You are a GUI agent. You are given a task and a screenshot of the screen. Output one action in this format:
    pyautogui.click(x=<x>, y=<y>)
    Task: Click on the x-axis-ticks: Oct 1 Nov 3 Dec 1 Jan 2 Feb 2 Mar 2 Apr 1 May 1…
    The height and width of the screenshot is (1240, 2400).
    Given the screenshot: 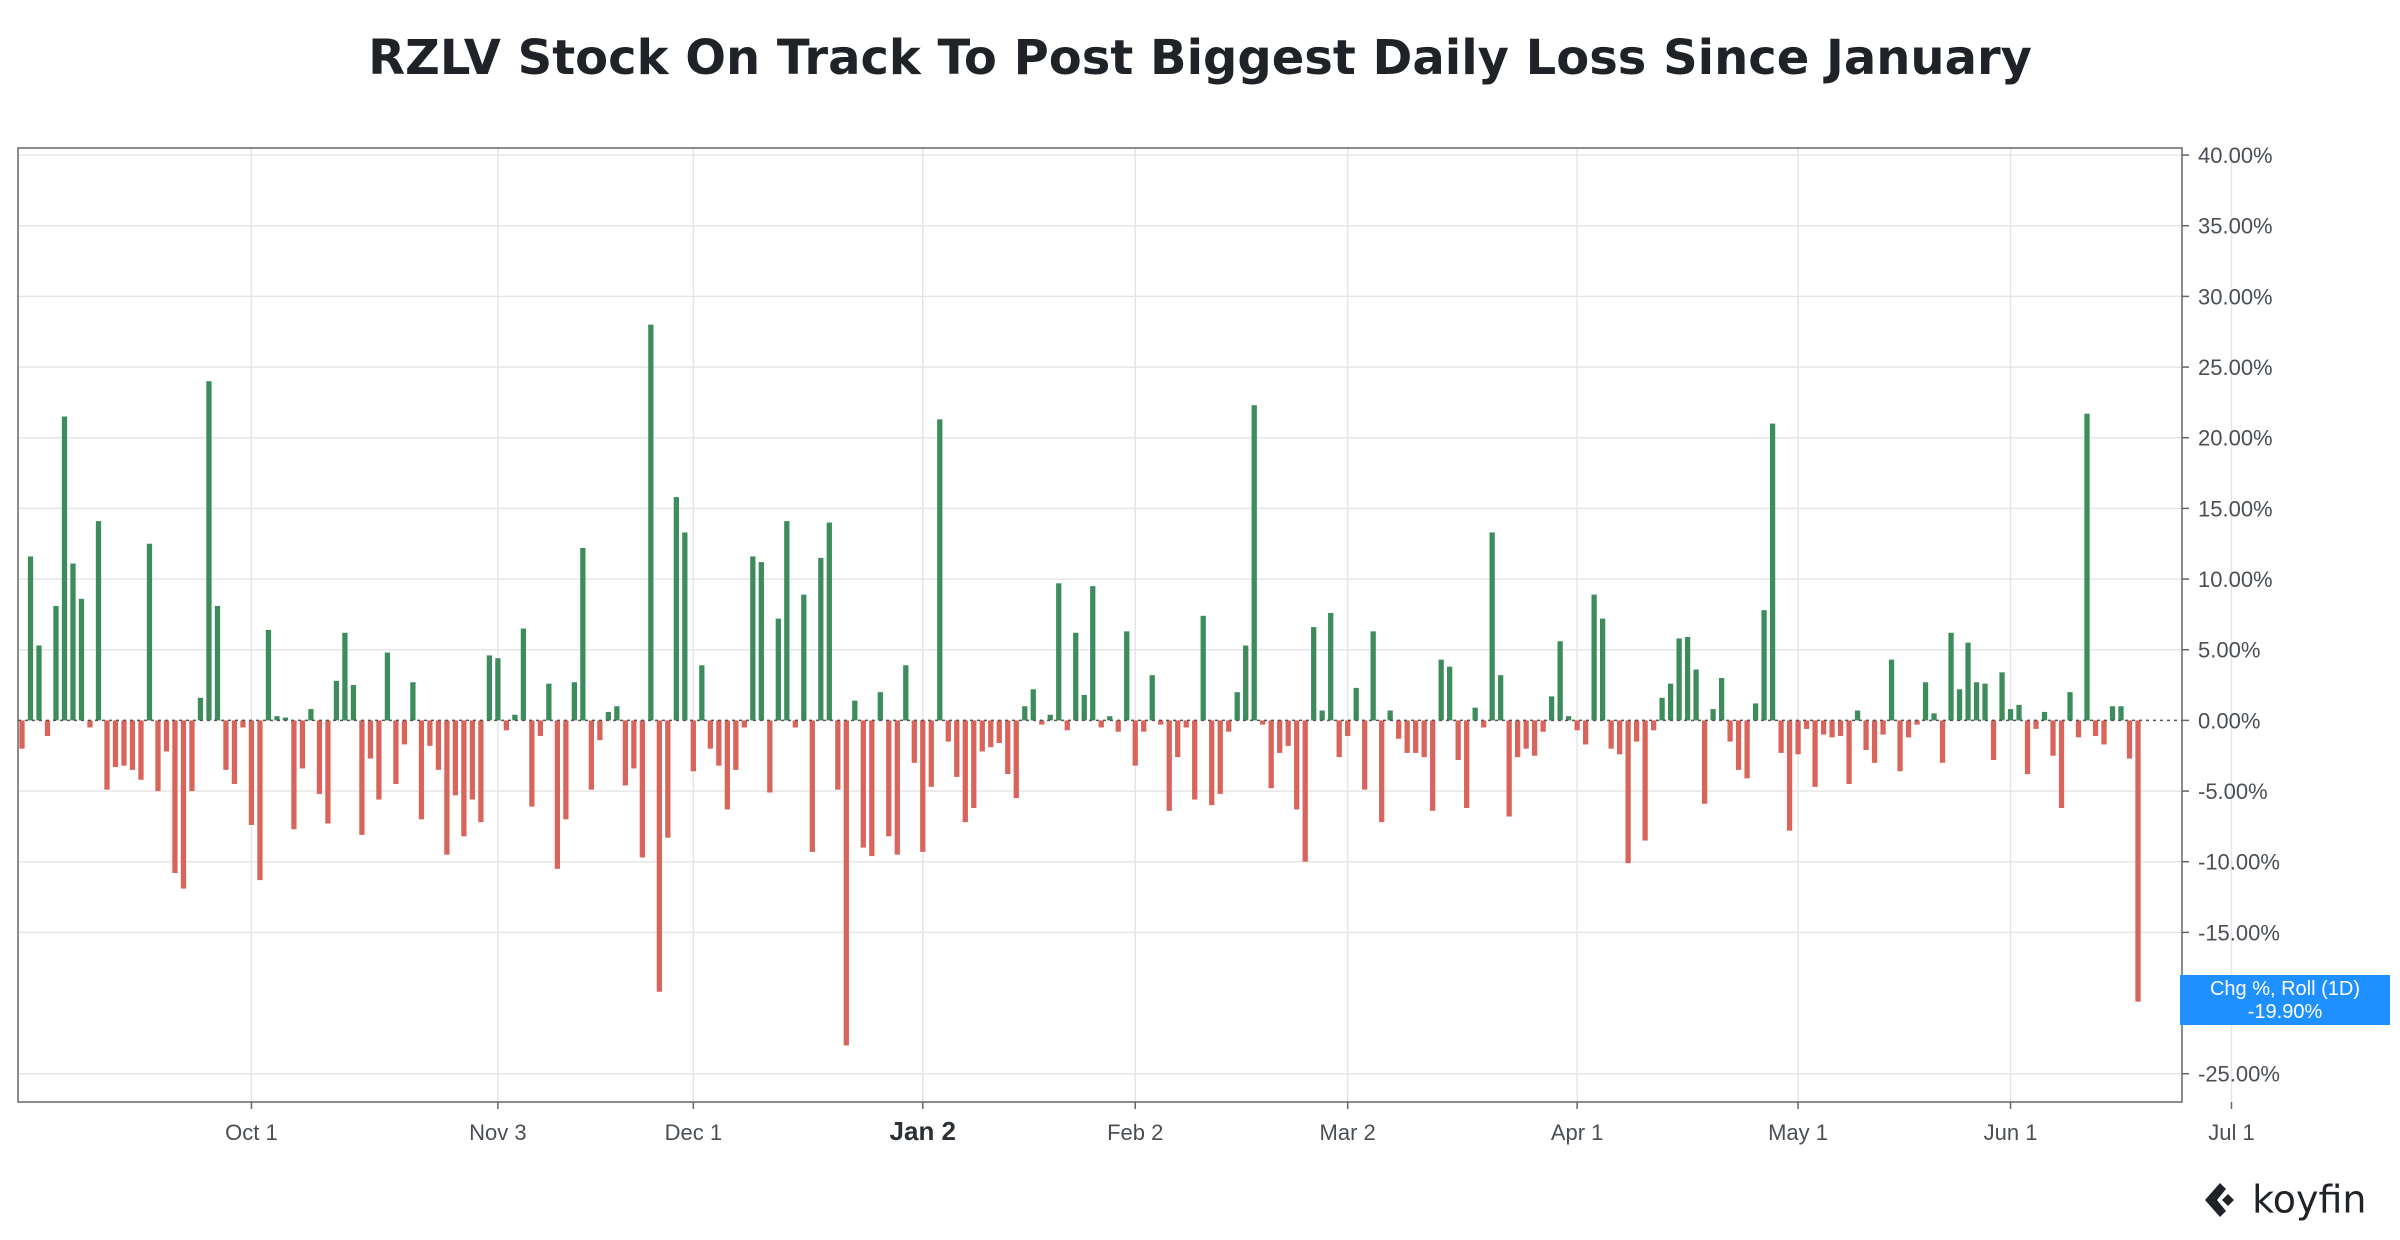 What is the action you would take?
    pyautogui.click(x=1240, y=1124)
    